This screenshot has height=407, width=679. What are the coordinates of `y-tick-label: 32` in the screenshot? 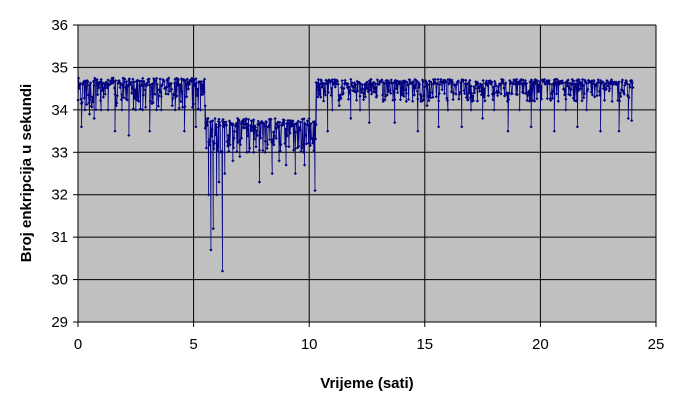 It's located at (59, 195).